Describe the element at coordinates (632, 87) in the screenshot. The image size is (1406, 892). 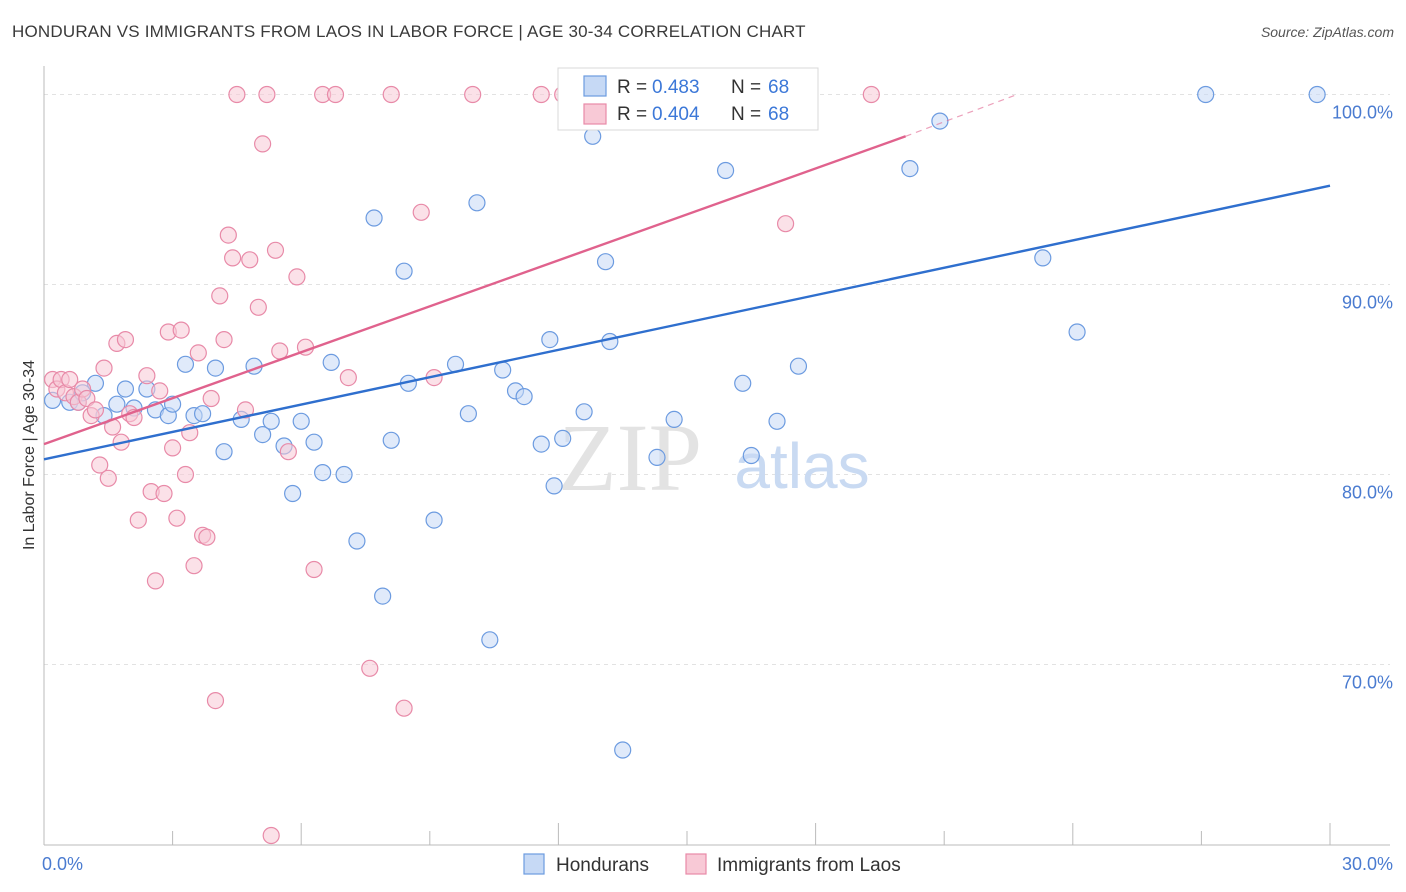
I see `legend-r-label-1: R =` at that location.